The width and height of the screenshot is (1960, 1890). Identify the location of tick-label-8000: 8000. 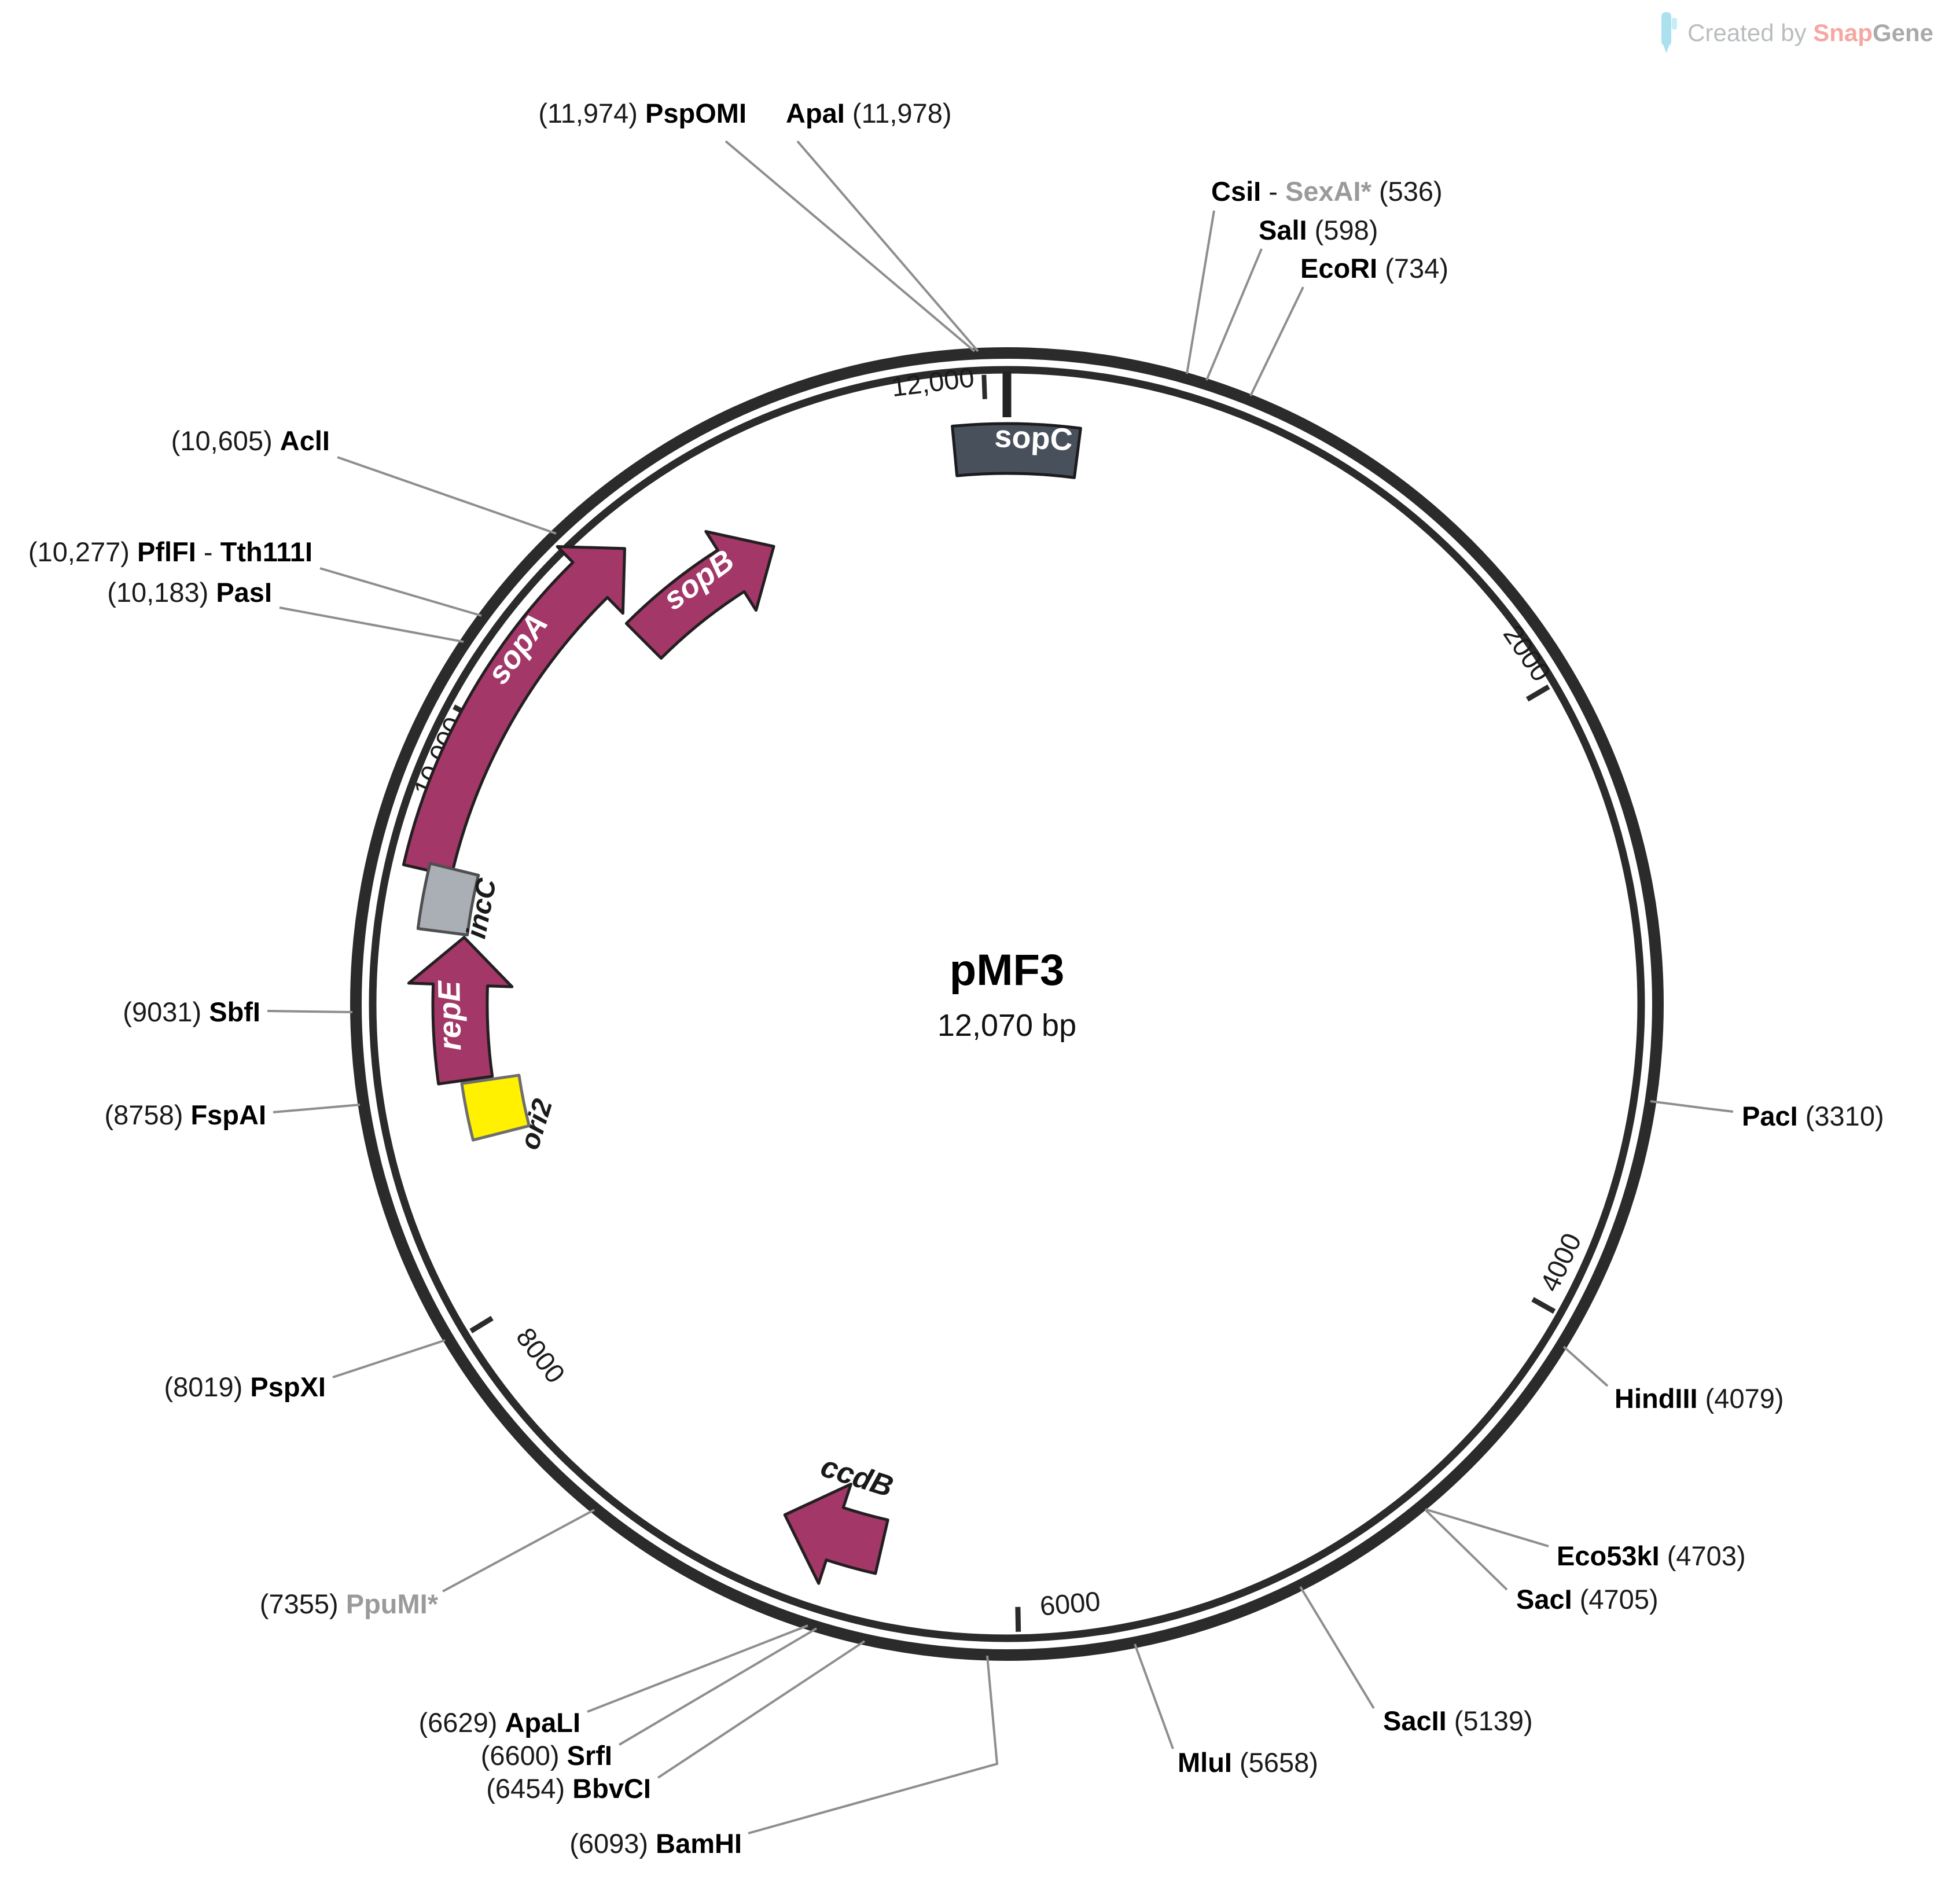
(540, 1355).